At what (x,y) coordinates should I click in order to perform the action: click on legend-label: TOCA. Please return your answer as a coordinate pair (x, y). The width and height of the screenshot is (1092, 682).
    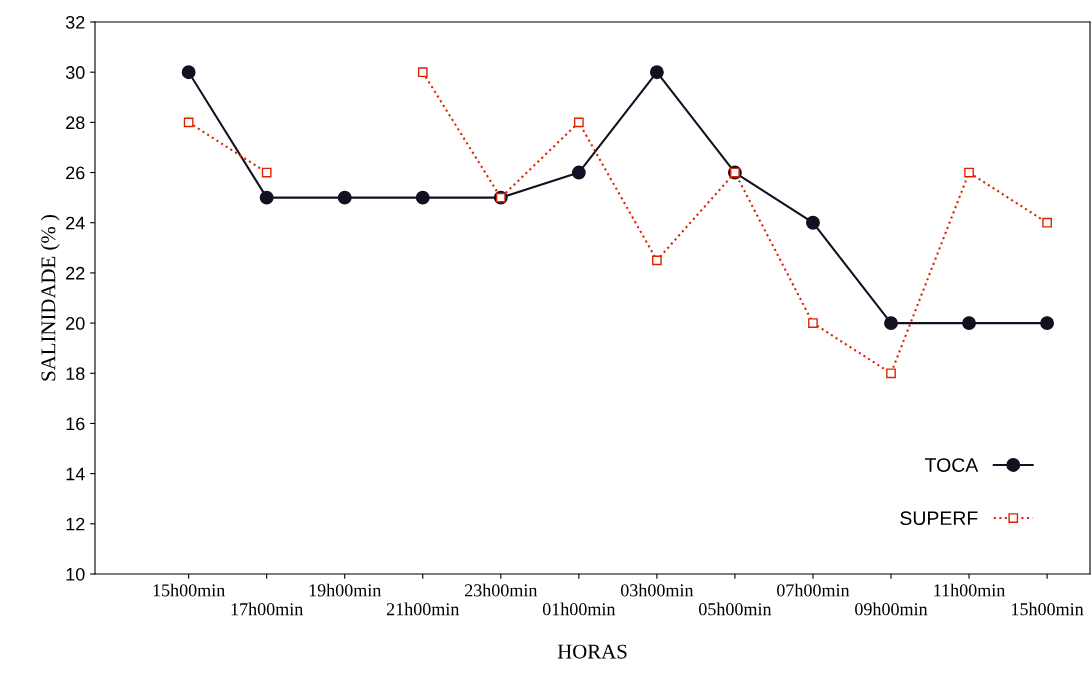
    Looking at the image, I should click on (952, 465).